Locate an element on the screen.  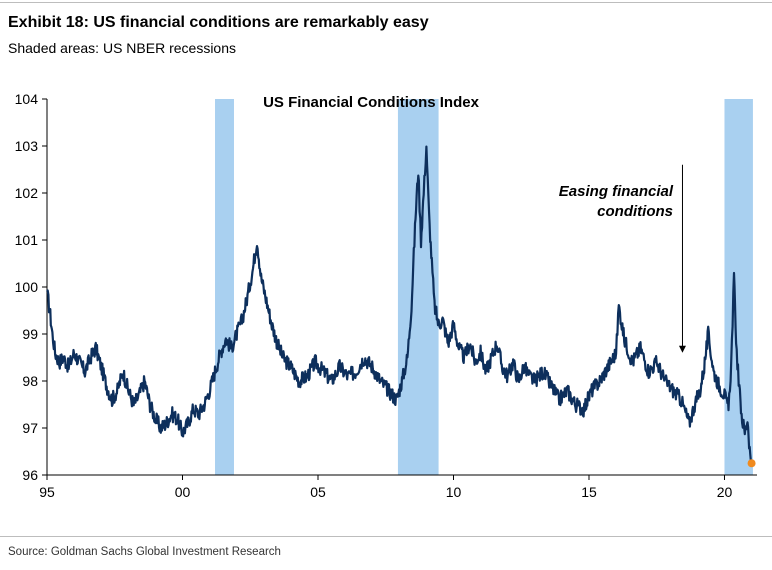
y-tick-label: 103 is located at coordinates (27, 146).